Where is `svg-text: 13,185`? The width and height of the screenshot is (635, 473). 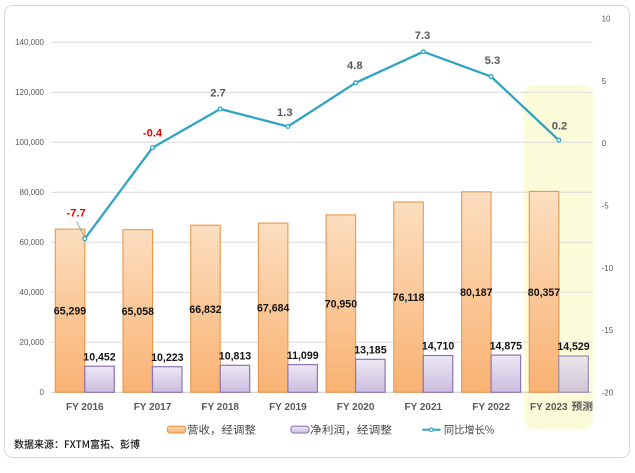 svg-text: 13,185 is located at coordinates (370, 351).